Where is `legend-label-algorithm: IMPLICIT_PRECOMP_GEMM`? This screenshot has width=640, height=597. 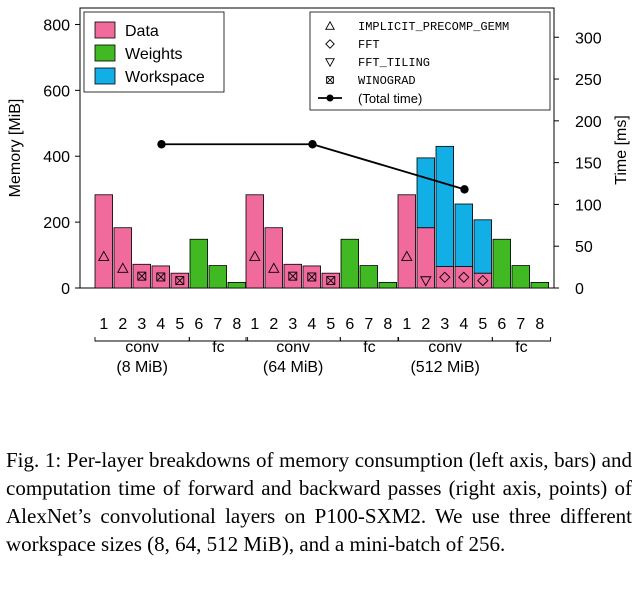 legend-label-algorithm: IMPLICIT_PRECOMP_GEMM is located at coordinates (433, 27).